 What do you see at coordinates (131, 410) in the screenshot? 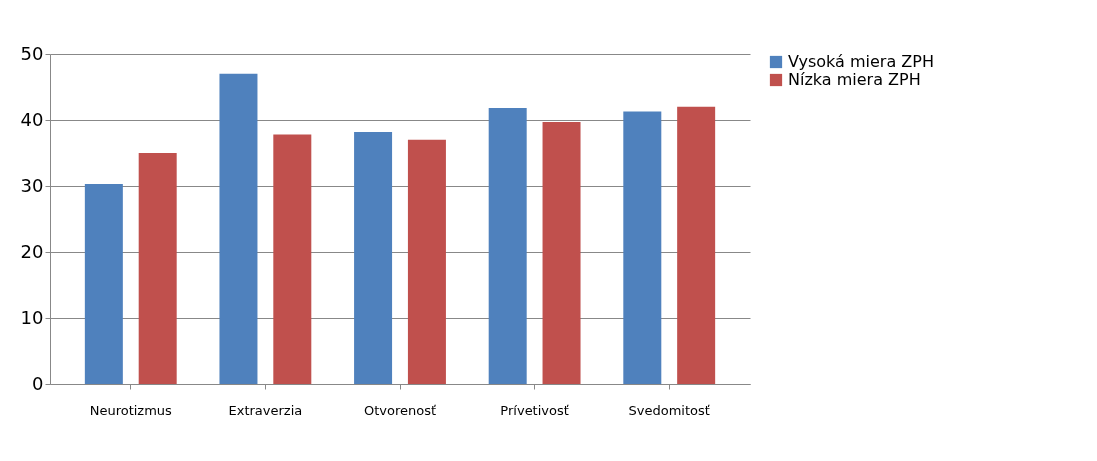
I see `x-tick-label: Neurotizmus` at bounding box center [131, 410].